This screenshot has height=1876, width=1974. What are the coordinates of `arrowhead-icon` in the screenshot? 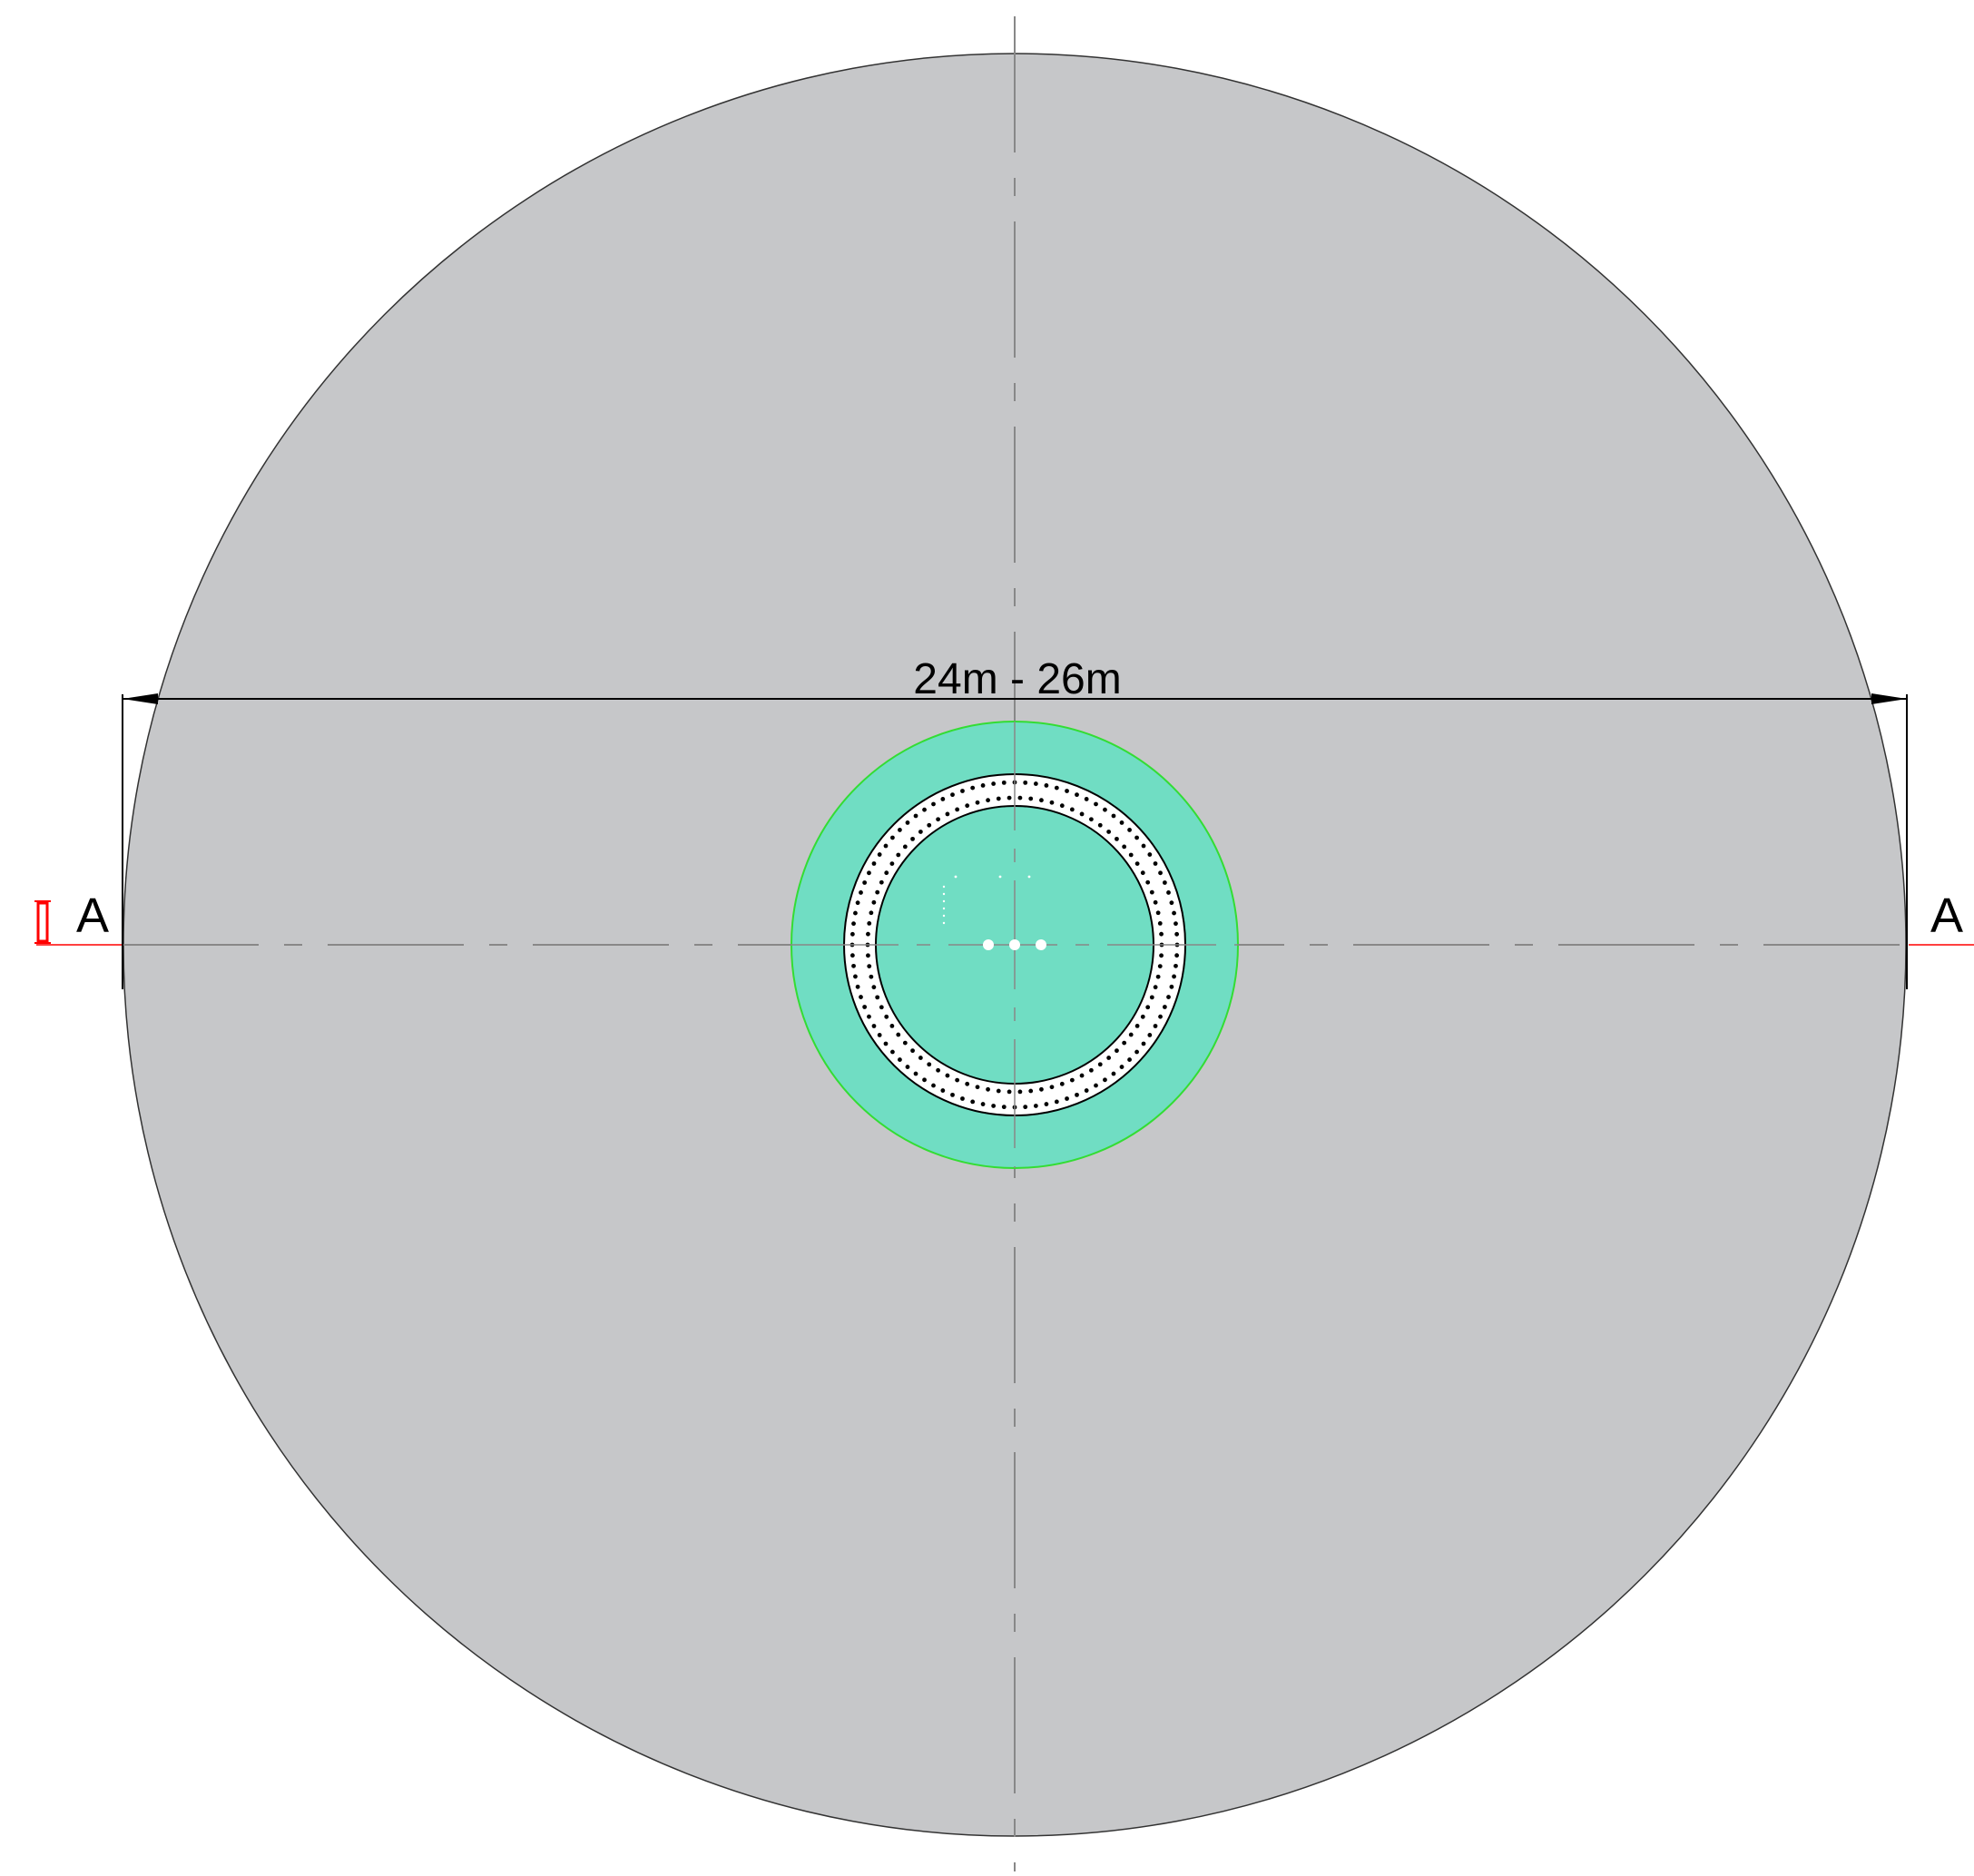 It's located at (140, 699).